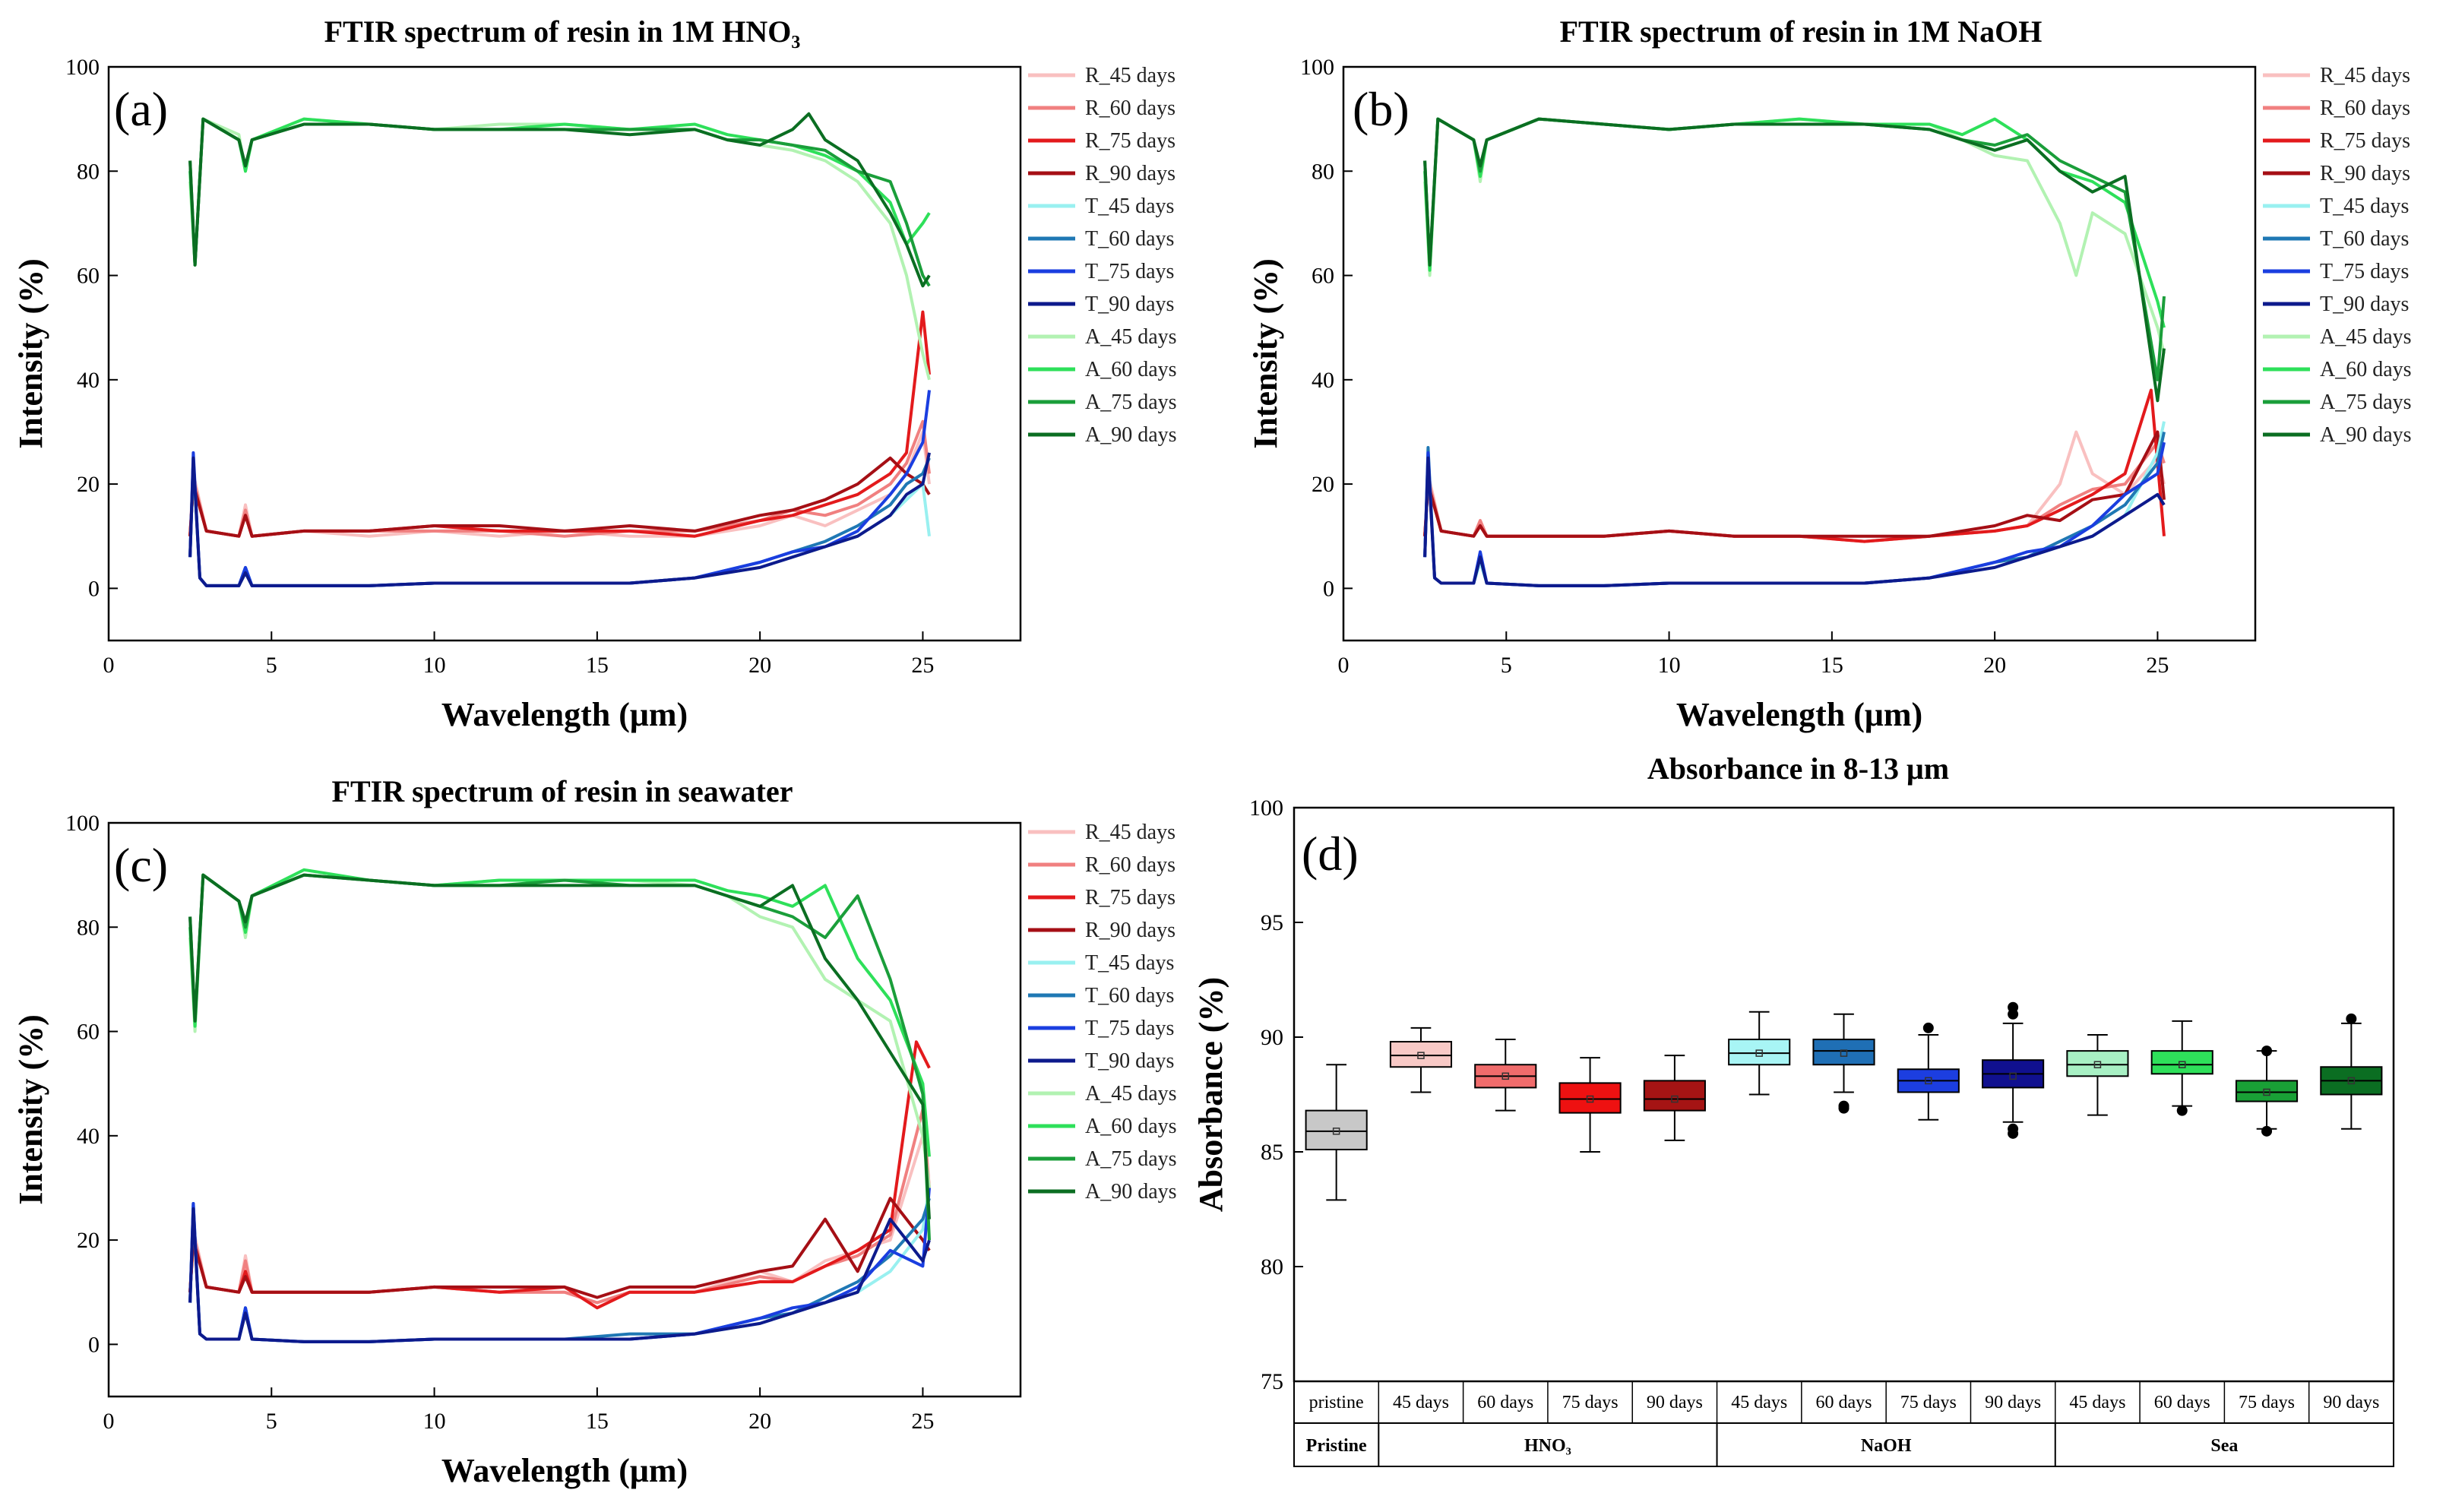 Image resolution: width=2446 pixels, height=1512 pixels. Describe the element at coordinates (1336, 1446) in the screenshot. I see `group-label: Pristine` at that location.